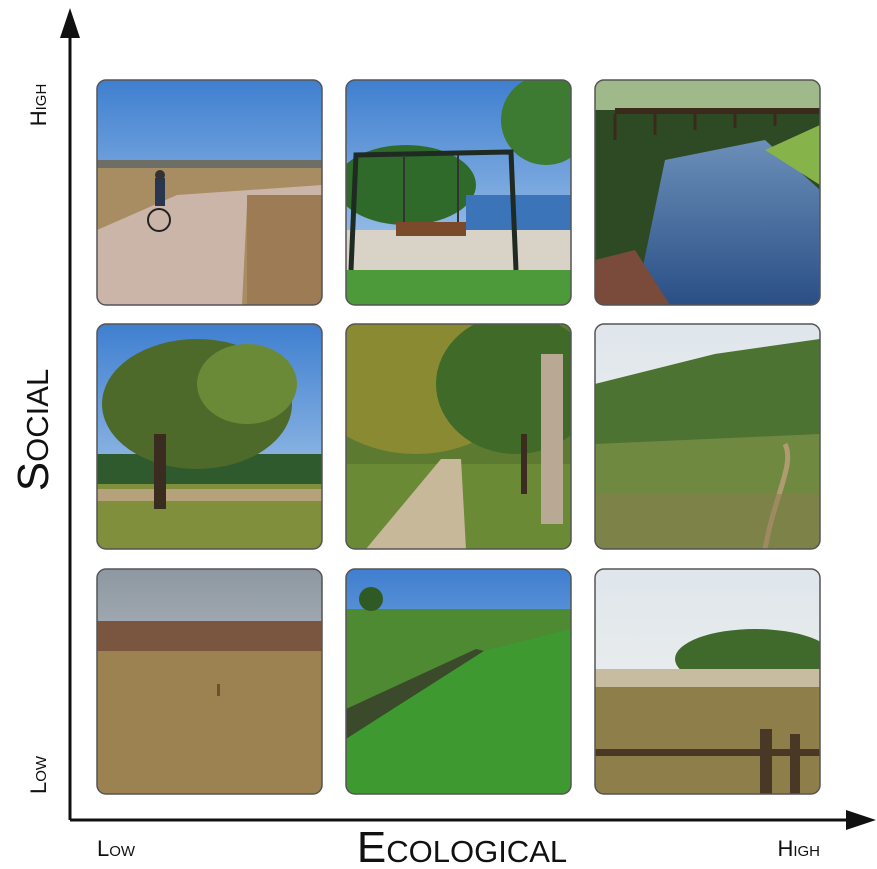 This screenshot has height=869, width=877. What do you see at coordinates (116, 848) in the screenshot?
I see `x-low-label: Low` at bounding box center [116, 848].